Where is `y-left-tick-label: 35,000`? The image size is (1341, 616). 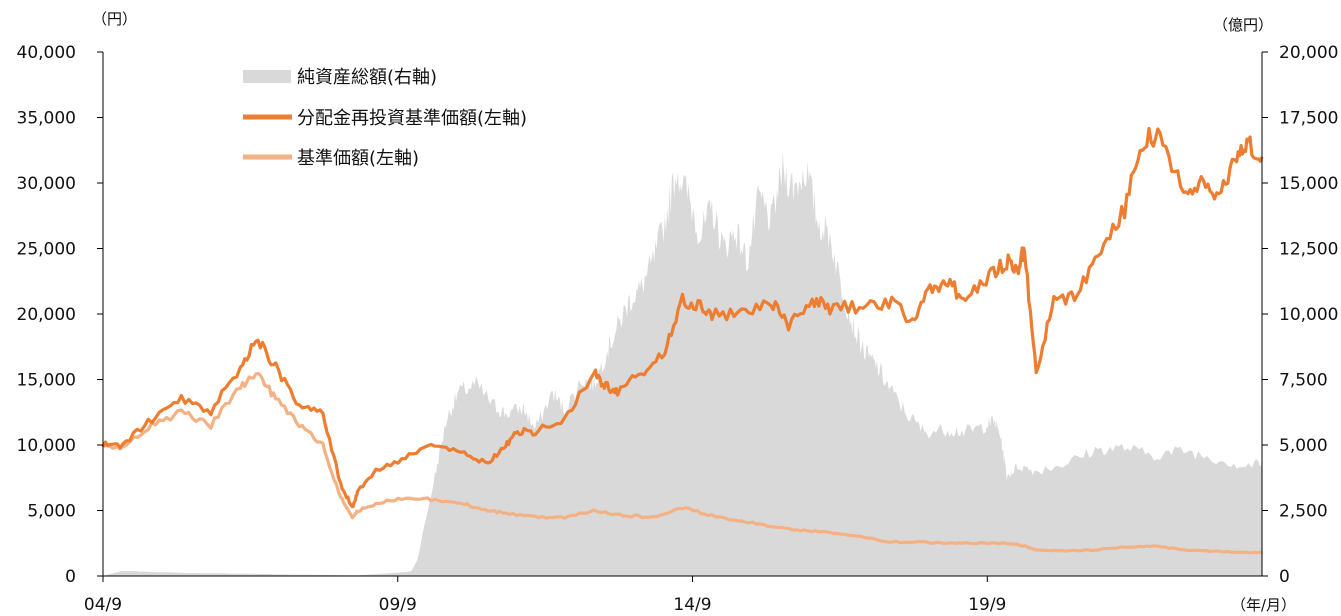 y-left-tick-label: 35,000 is located at coordinates (46, 119).